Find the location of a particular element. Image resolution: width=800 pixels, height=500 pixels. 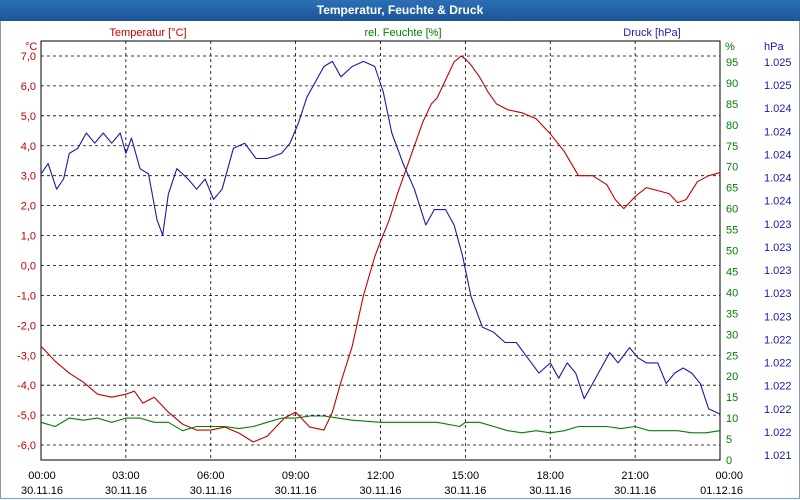

temperature-tick-label: -1,0 is located at coordinates (26, 296).